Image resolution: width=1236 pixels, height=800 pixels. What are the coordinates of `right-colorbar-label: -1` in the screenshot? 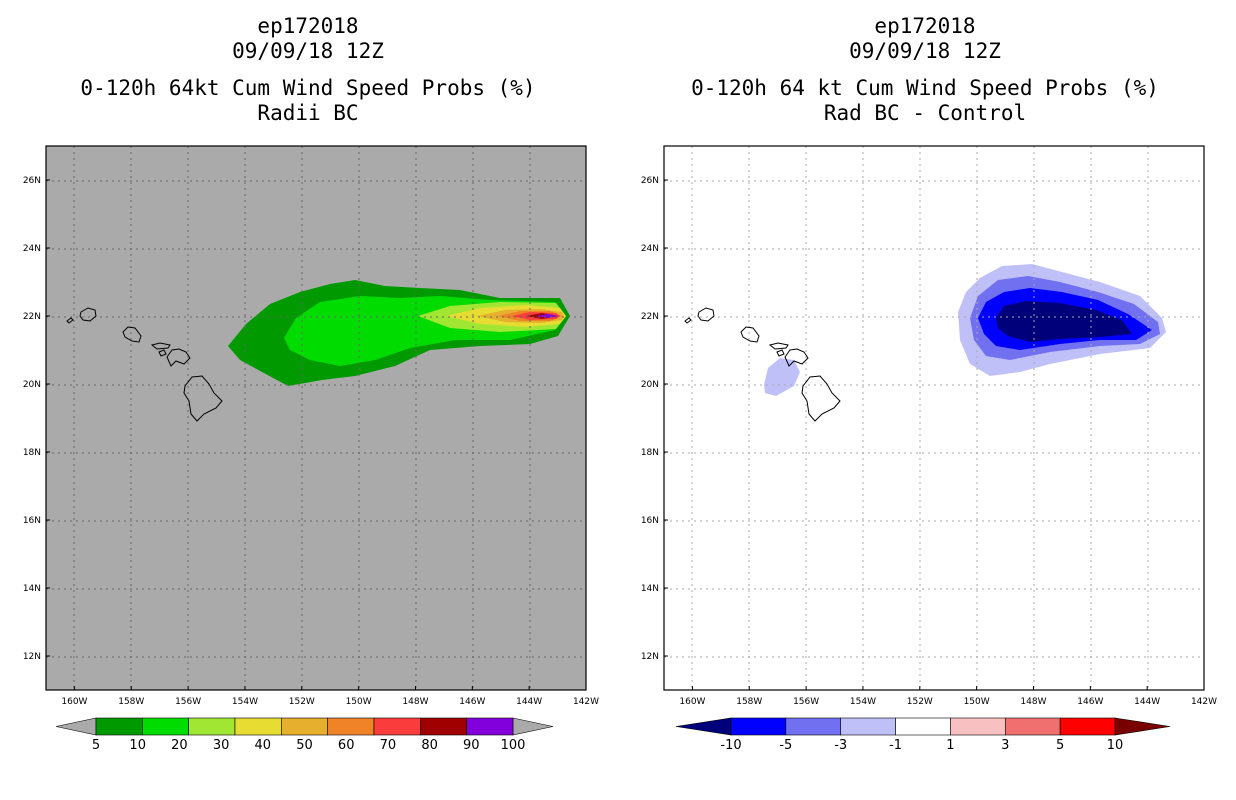 It's located at (895, 745).